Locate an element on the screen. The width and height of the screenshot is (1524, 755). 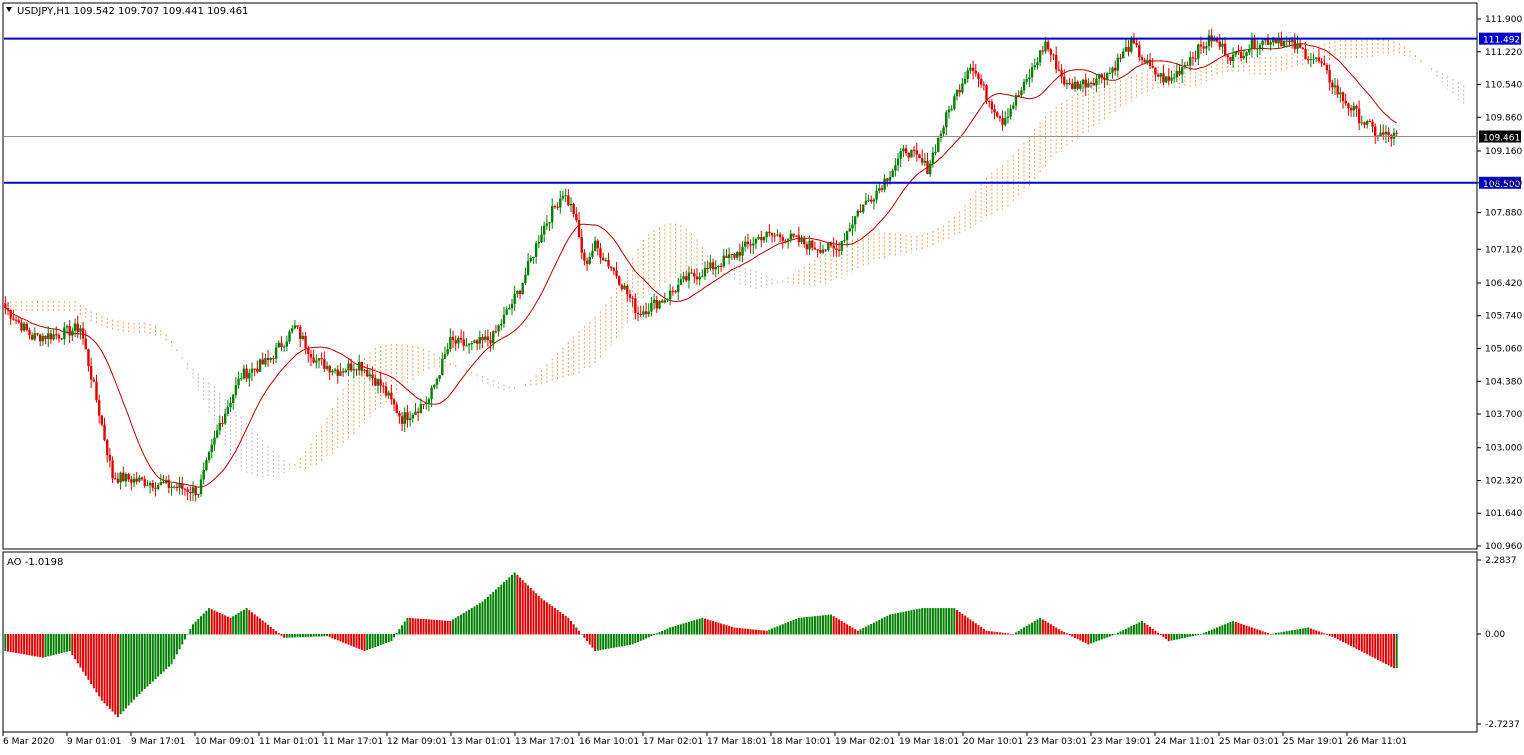
ao-tick-label: 0.00 is located at coordinates (1495, 635).